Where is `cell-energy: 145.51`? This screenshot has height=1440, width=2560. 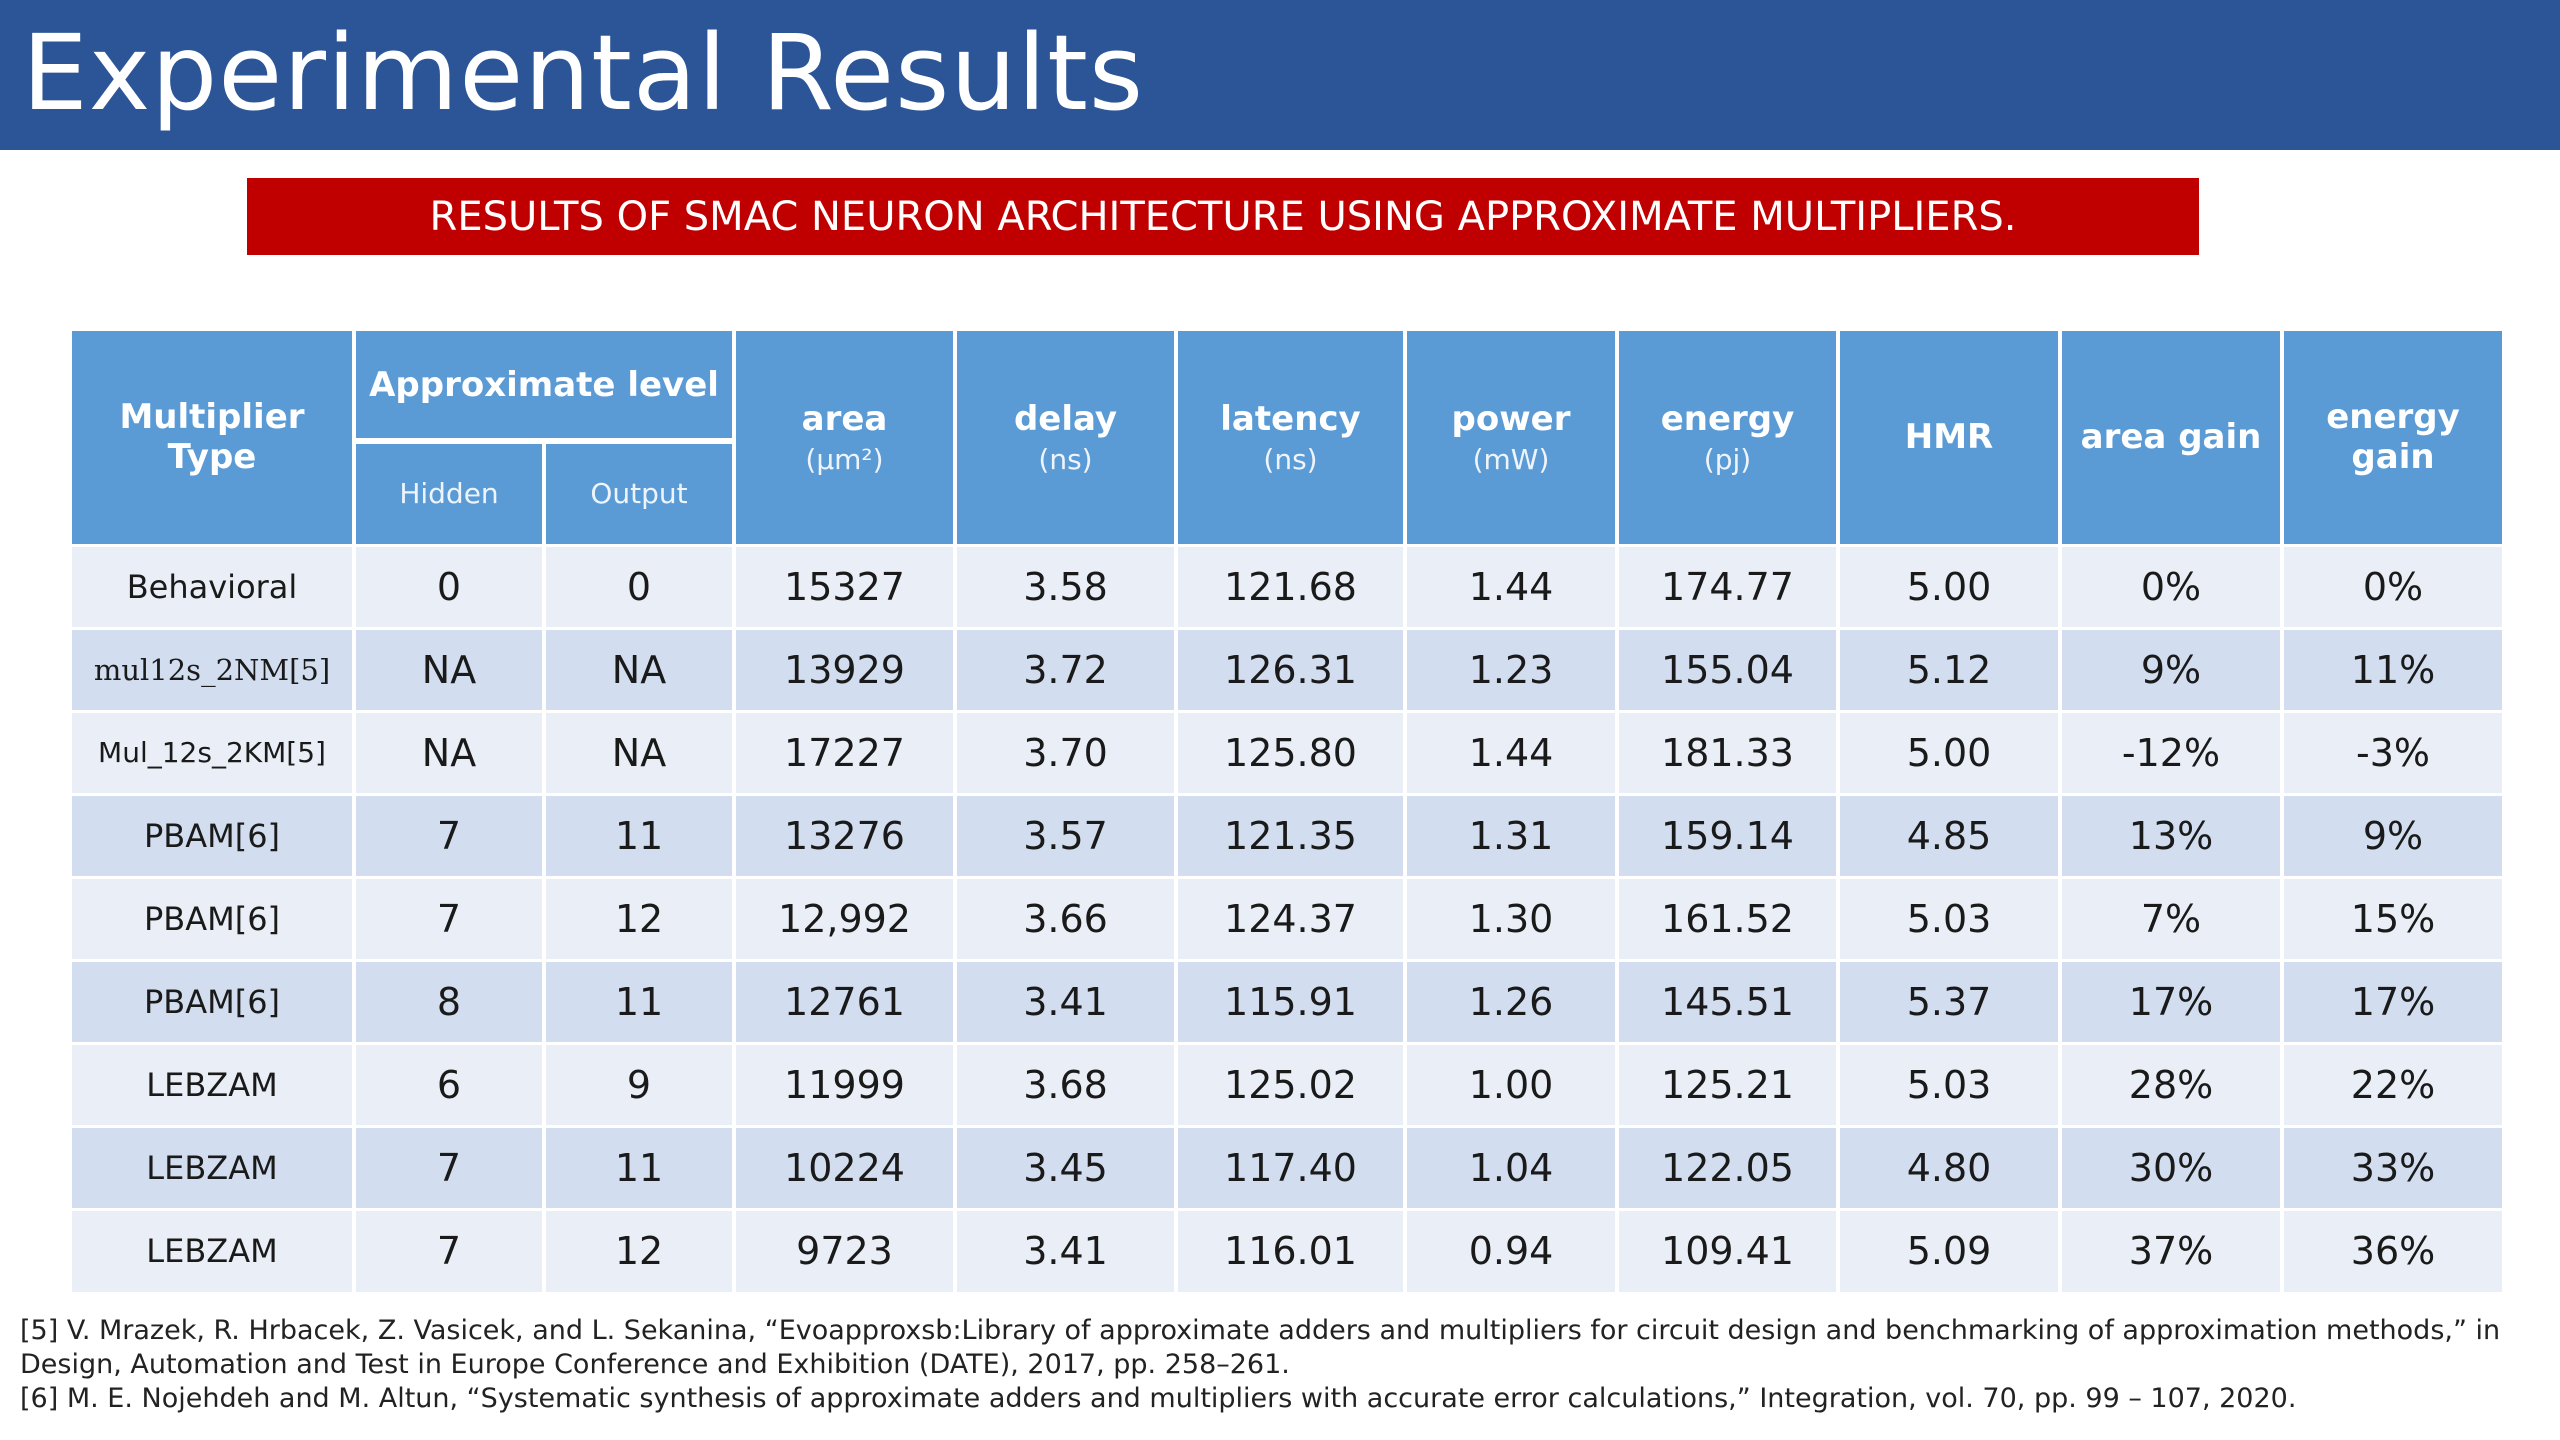 cell-energy: 145.51 is located at coordinates (1727, 1000).